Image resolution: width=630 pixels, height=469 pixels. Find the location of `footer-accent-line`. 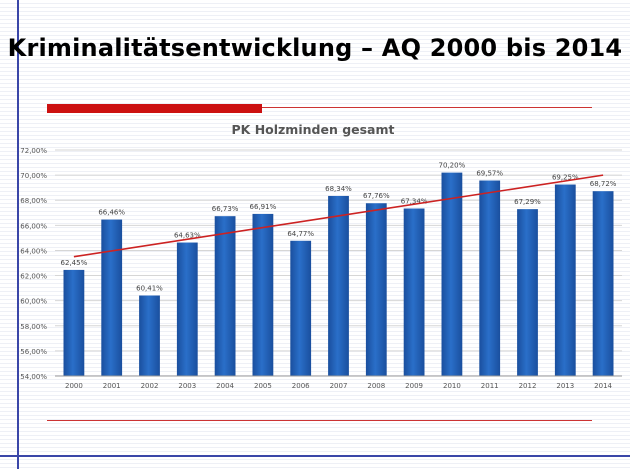

footer-accent-line is located at coordinates (319, 420).